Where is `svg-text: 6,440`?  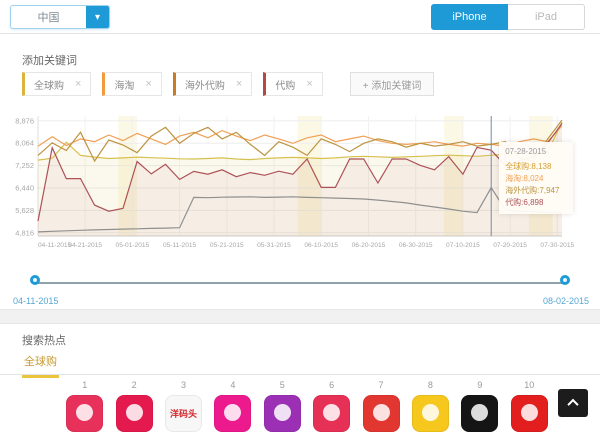
svg-text: 6,440 is located at coordinates (24, 188).